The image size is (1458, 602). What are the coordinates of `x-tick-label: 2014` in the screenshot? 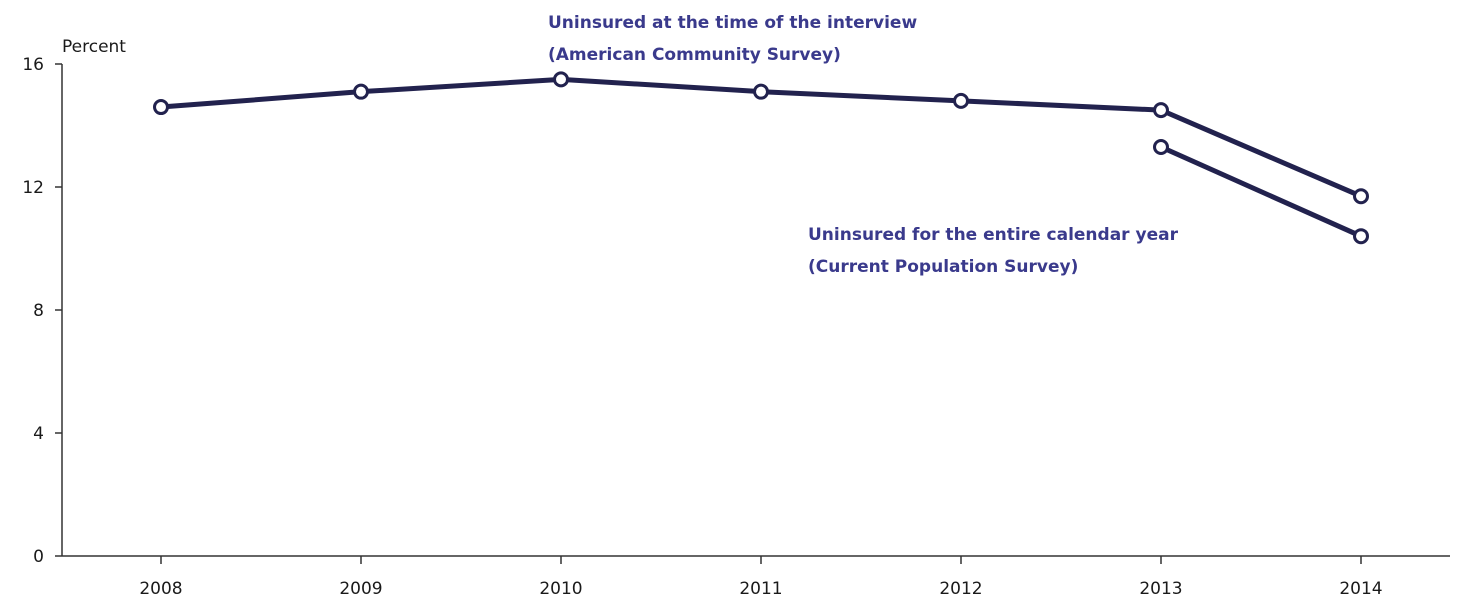 It's located at (1360, 589).